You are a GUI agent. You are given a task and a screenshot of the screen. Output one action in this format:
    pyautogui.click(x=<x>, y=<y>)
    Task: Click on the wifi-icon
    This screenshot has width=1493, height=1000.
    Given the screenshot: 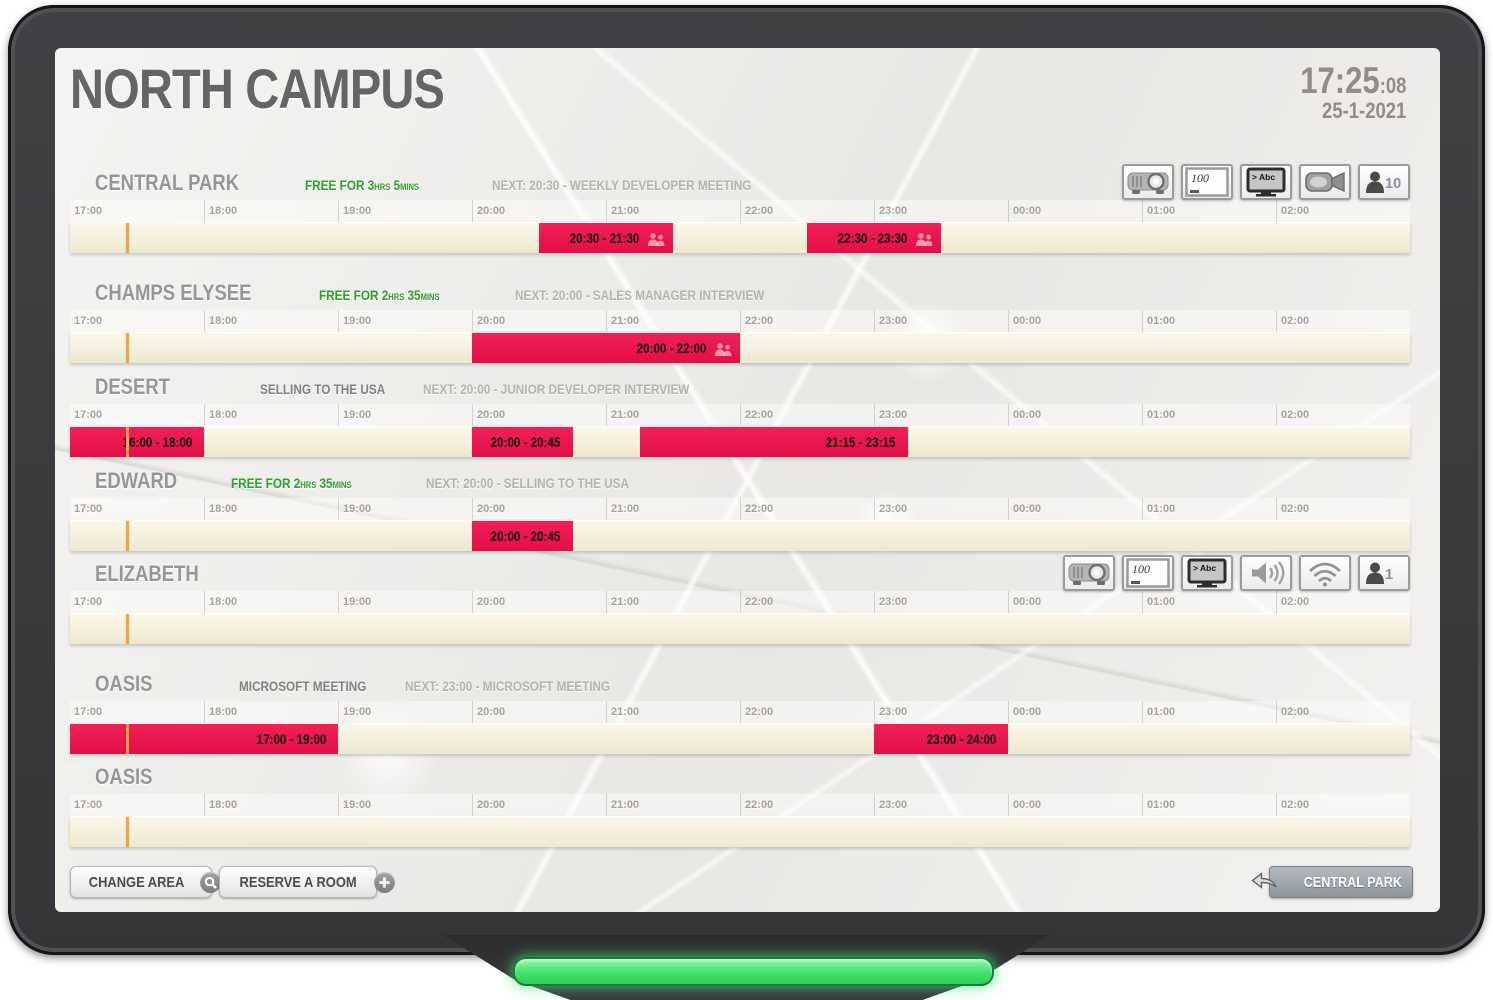 What is the action you would take?
    pyautogui.click(x=1325, y=573)
    